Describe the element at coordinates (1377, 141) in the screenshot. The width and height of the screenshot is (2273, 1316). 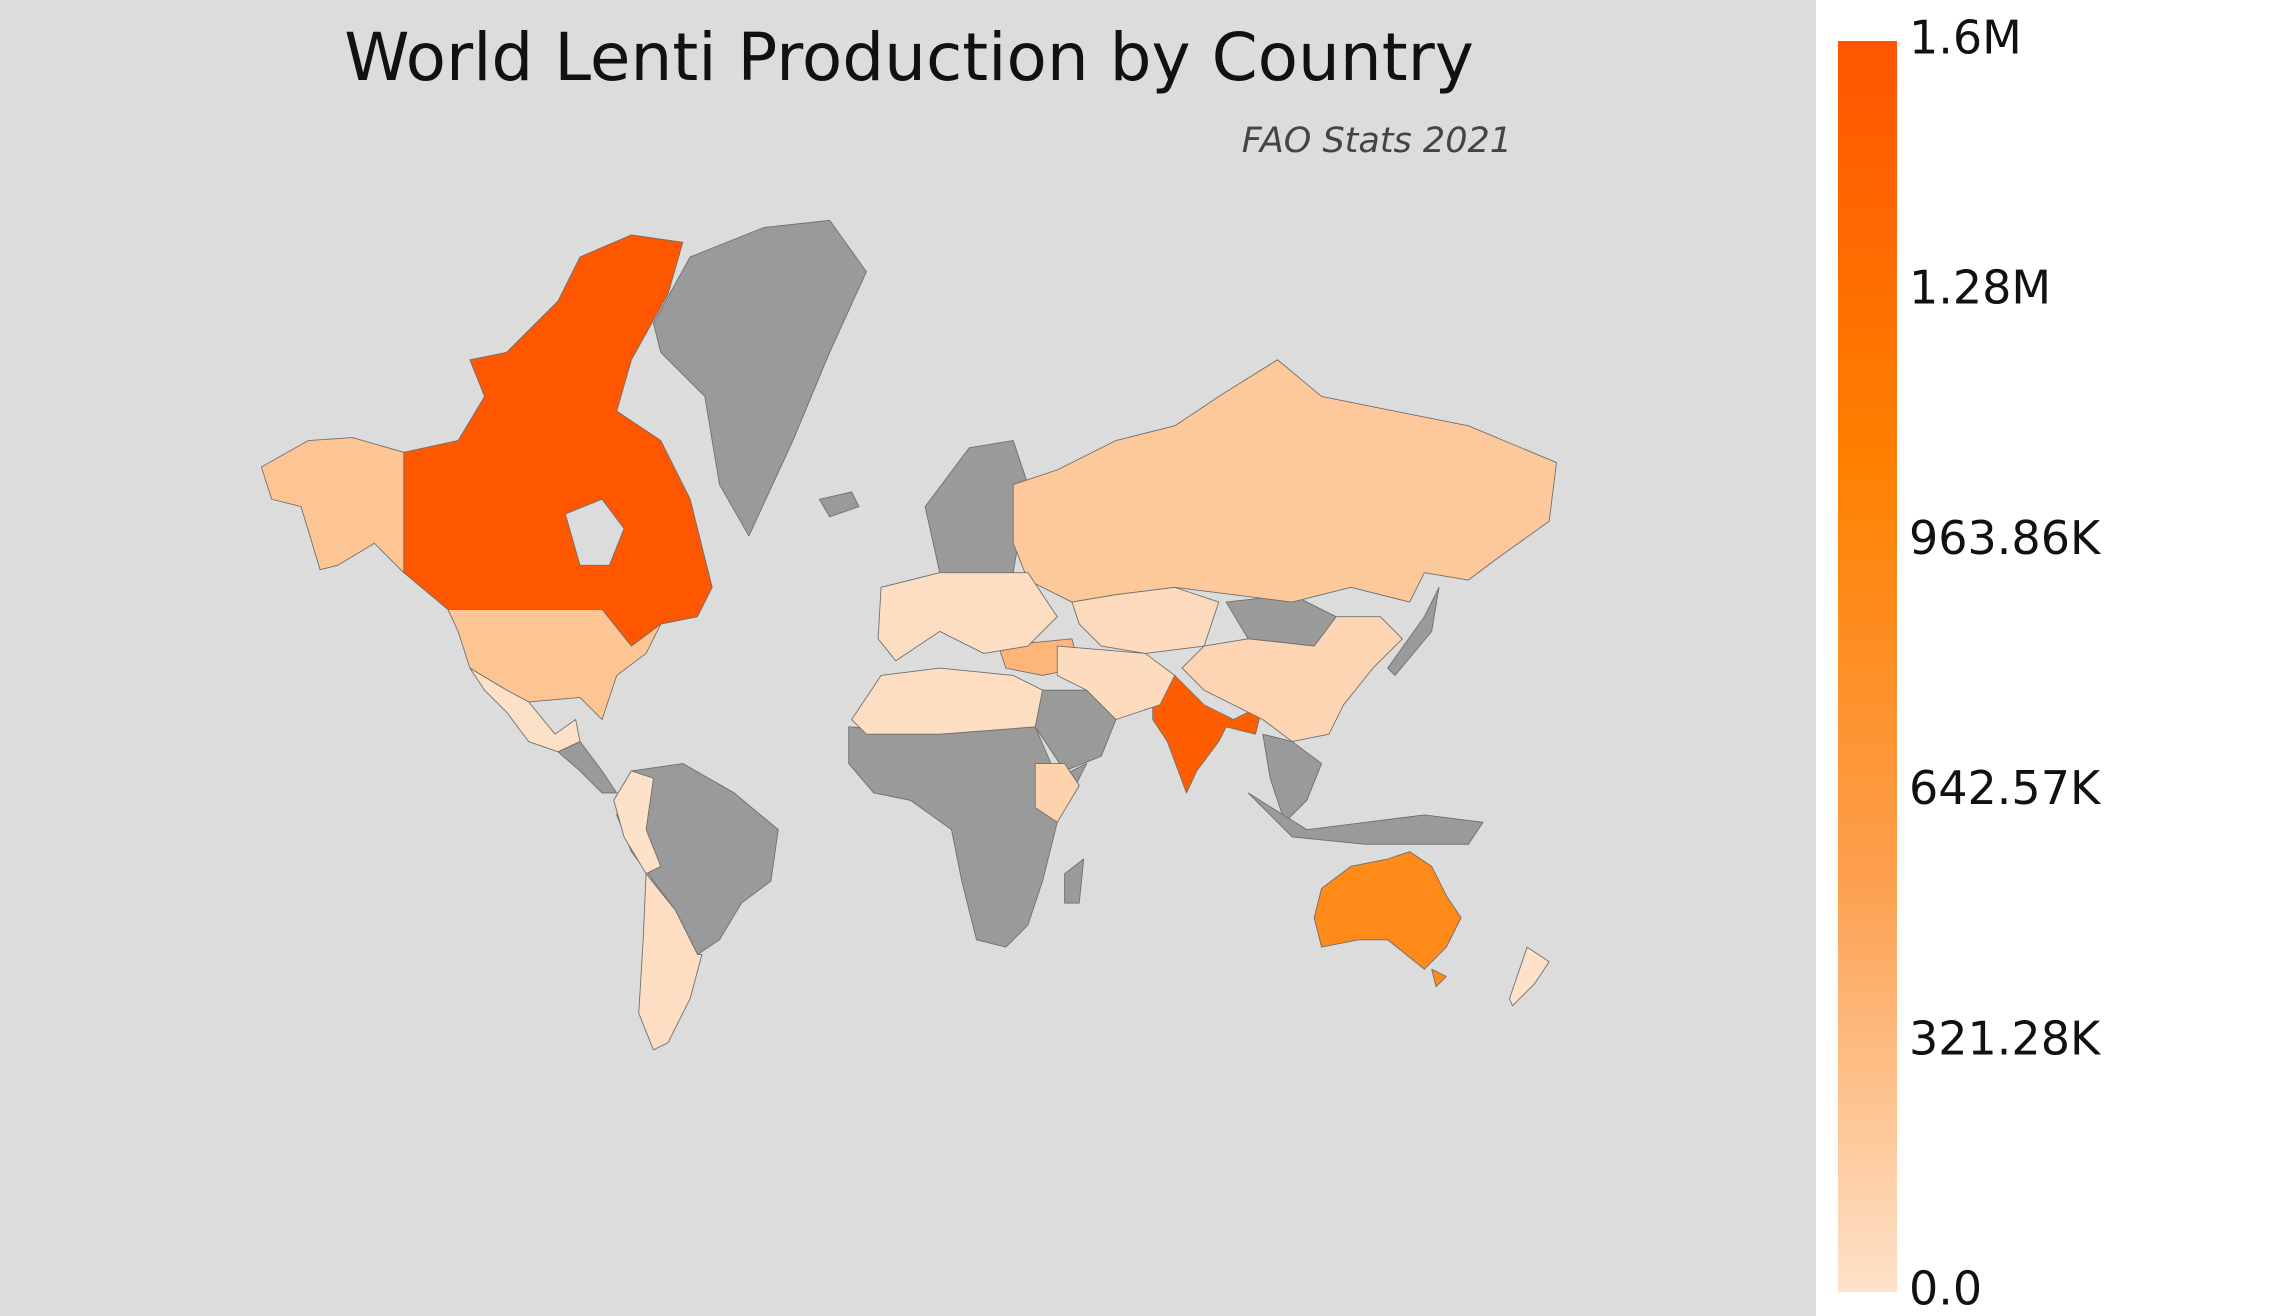
I see `chart-subtitle: FAO Stats 2021` at that location.